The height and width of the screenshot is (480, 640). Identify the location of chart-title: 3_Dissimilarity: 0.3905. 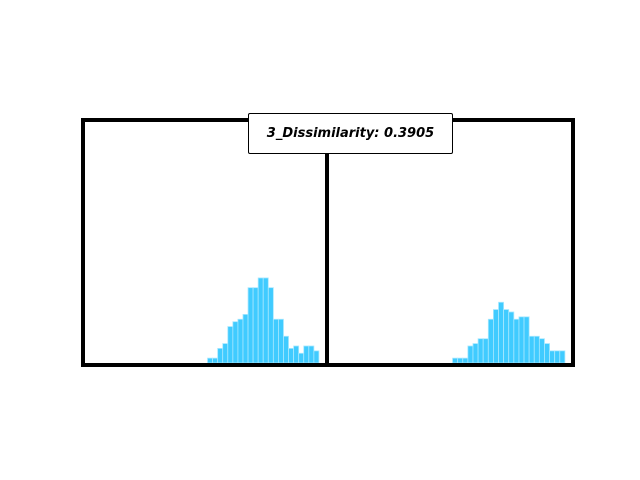
(350, 133).